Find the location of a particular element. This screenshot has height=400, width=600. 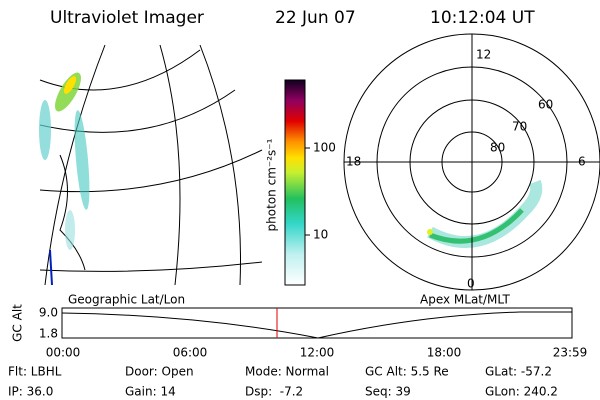

info-field: GLat: -57.2 is located at coordinates (518, 372).